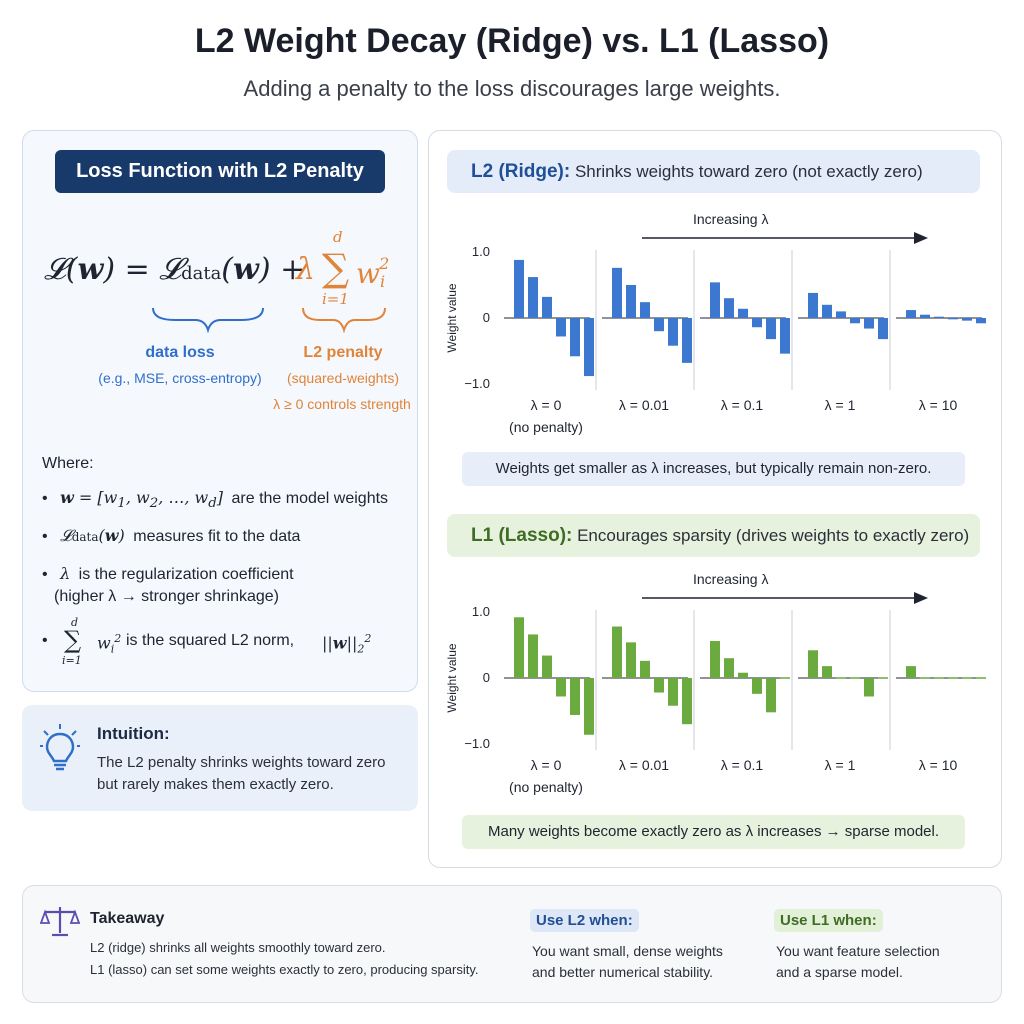  I want to click on intuition-box, so click(220, 758).